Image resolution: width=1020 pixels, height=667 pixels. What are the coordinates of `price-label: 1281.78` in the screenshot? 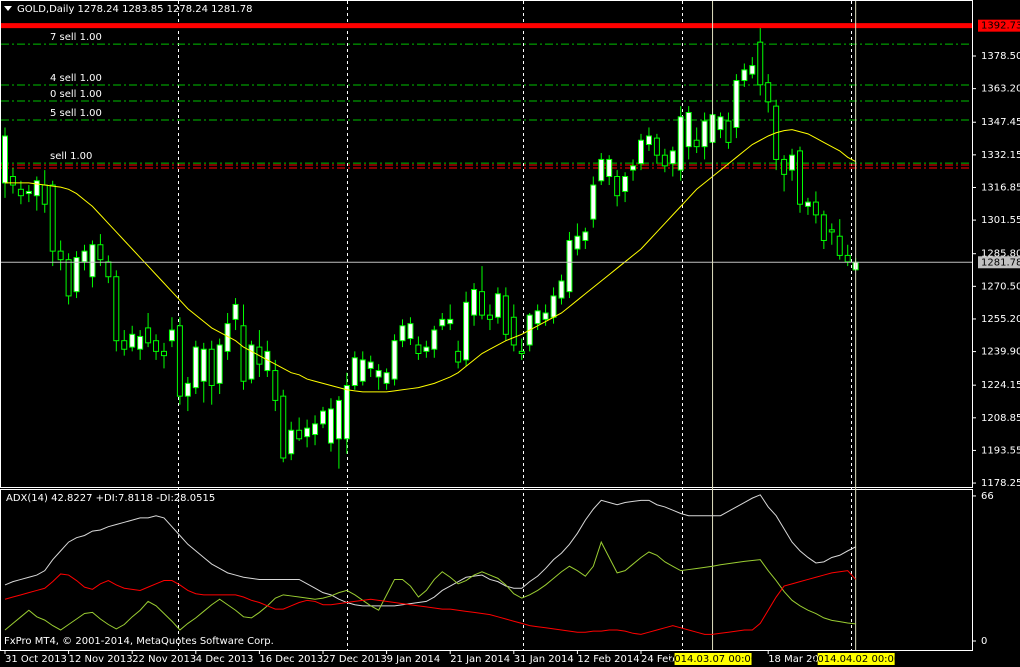 It's located at (1000, 262).